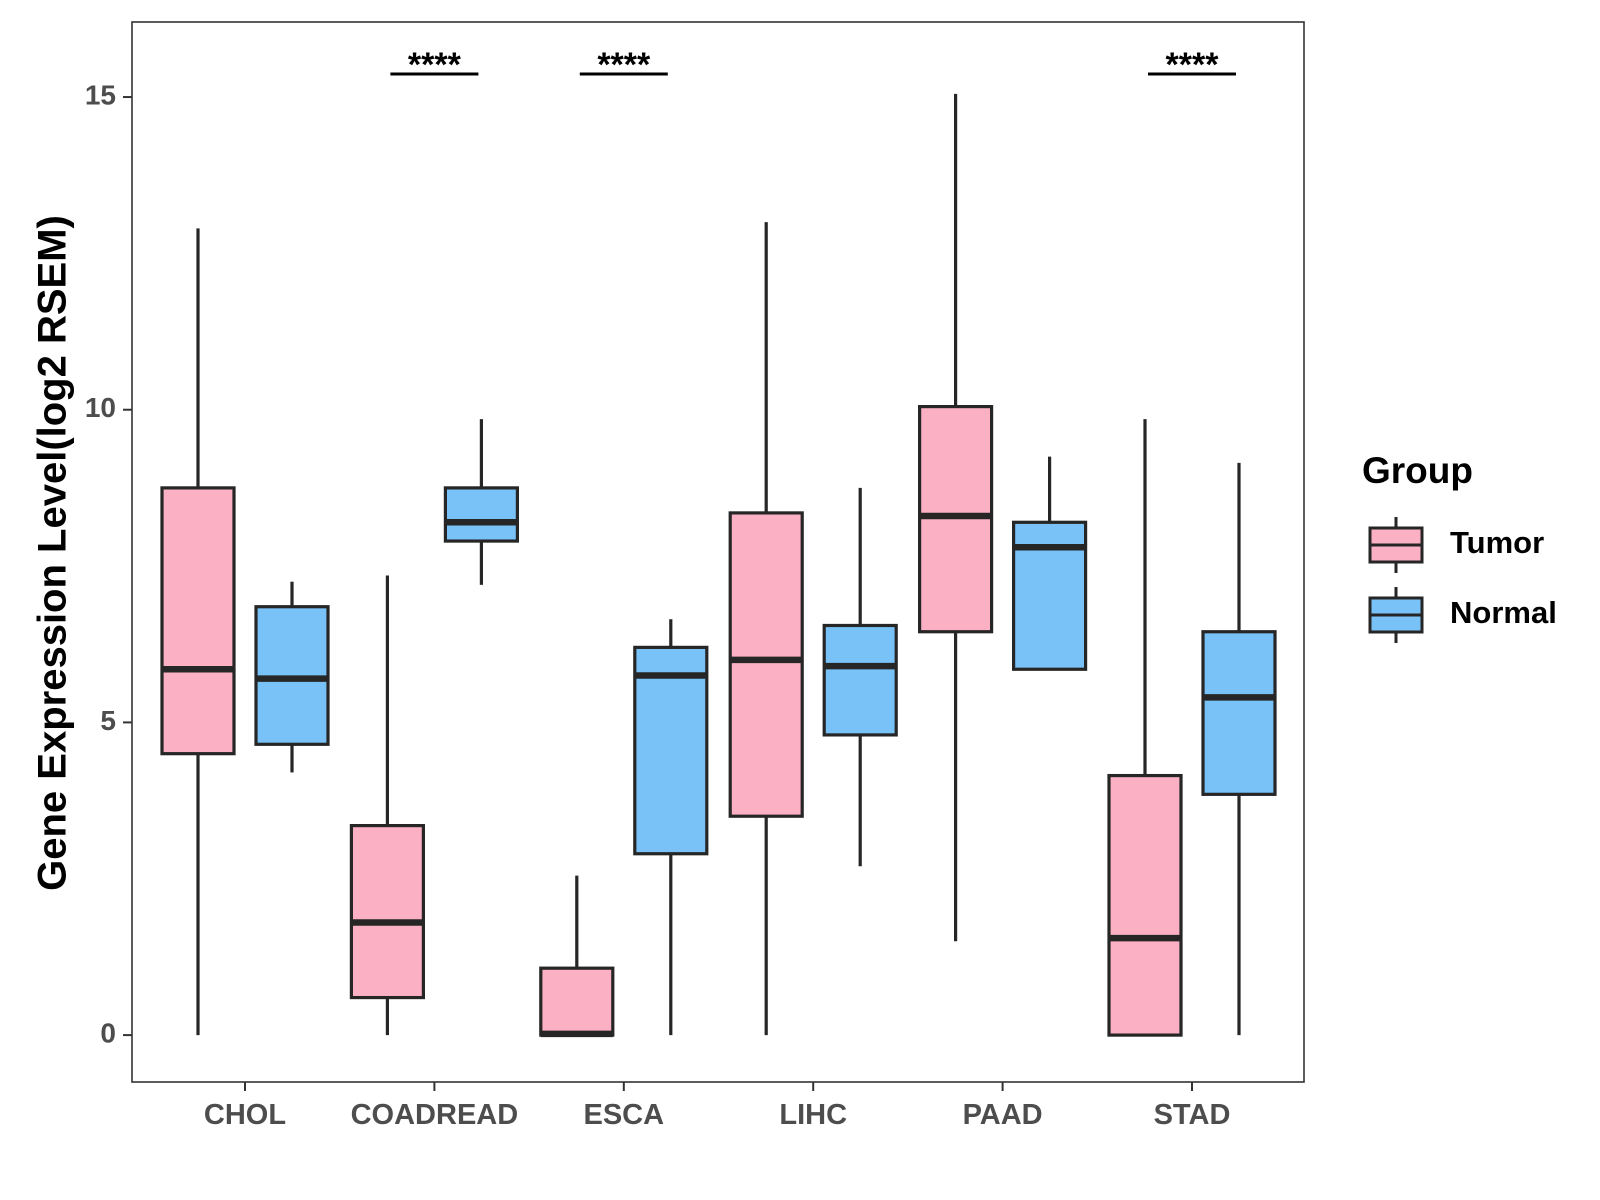 This screenshot has height=1200, width=1600. I want to click on box-normal-lihc, so click(860, 677).